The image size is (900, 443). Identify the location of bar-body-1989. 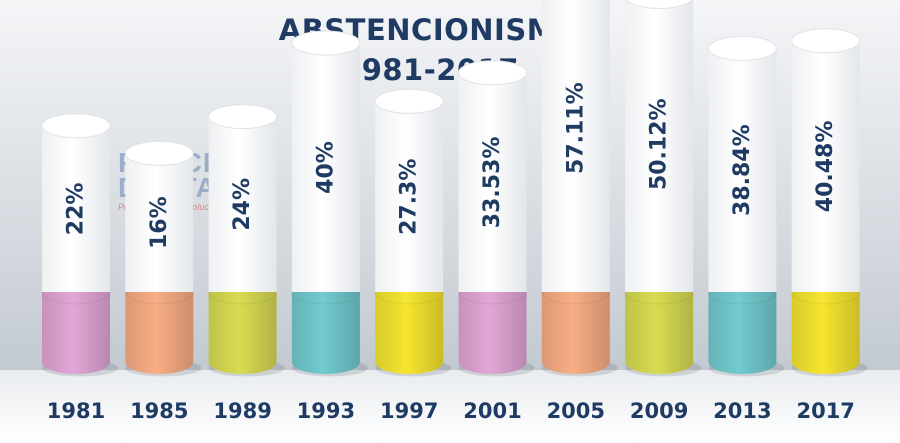
(242, 204).